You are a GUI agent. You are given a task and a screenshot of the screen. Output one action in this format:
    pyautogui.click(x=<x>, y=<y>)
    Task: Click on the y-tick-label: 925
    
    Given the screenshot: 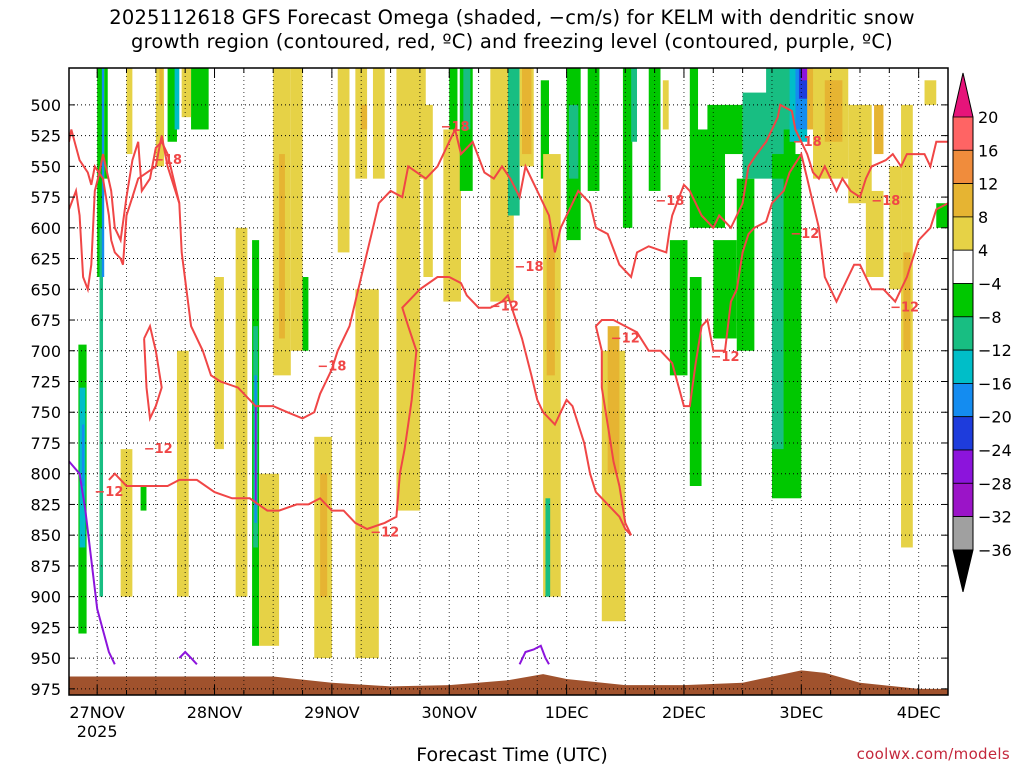 What is the action you would take?
    pyautogui.click(x=45, y=627)
    